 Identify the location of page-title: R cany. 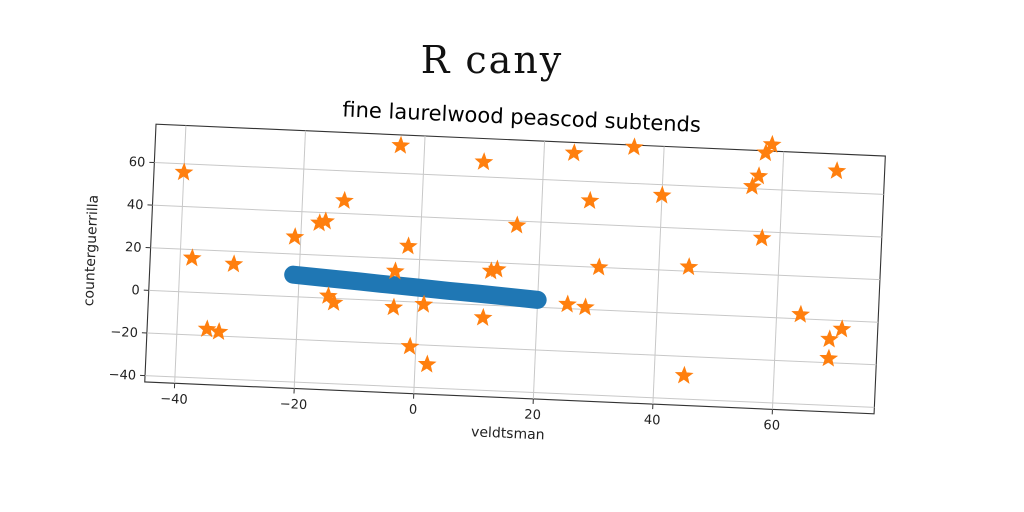
(492, 60).